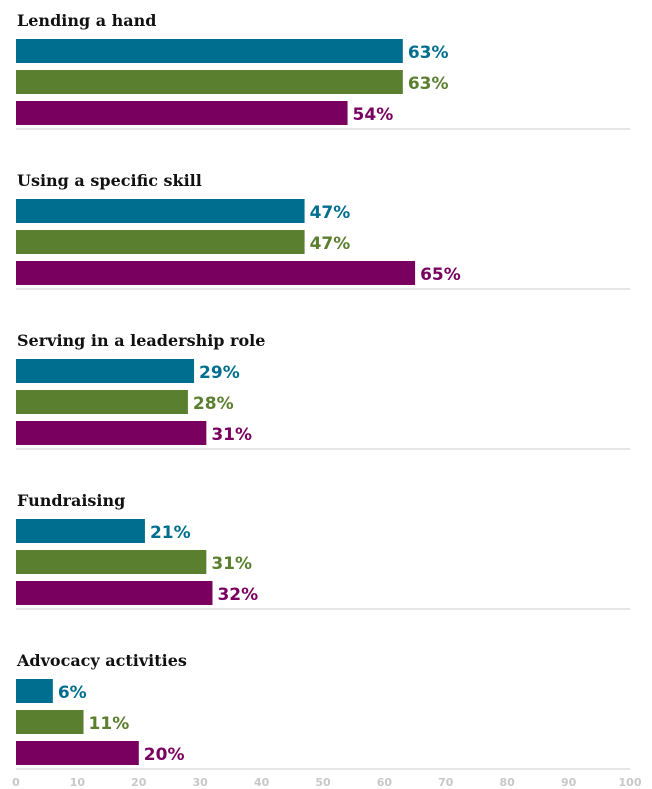 The width and height of the screenshot is (652, 789). I want to click on value-label-using-a-specific-skill-series-1: 47%, so click(330, 213).